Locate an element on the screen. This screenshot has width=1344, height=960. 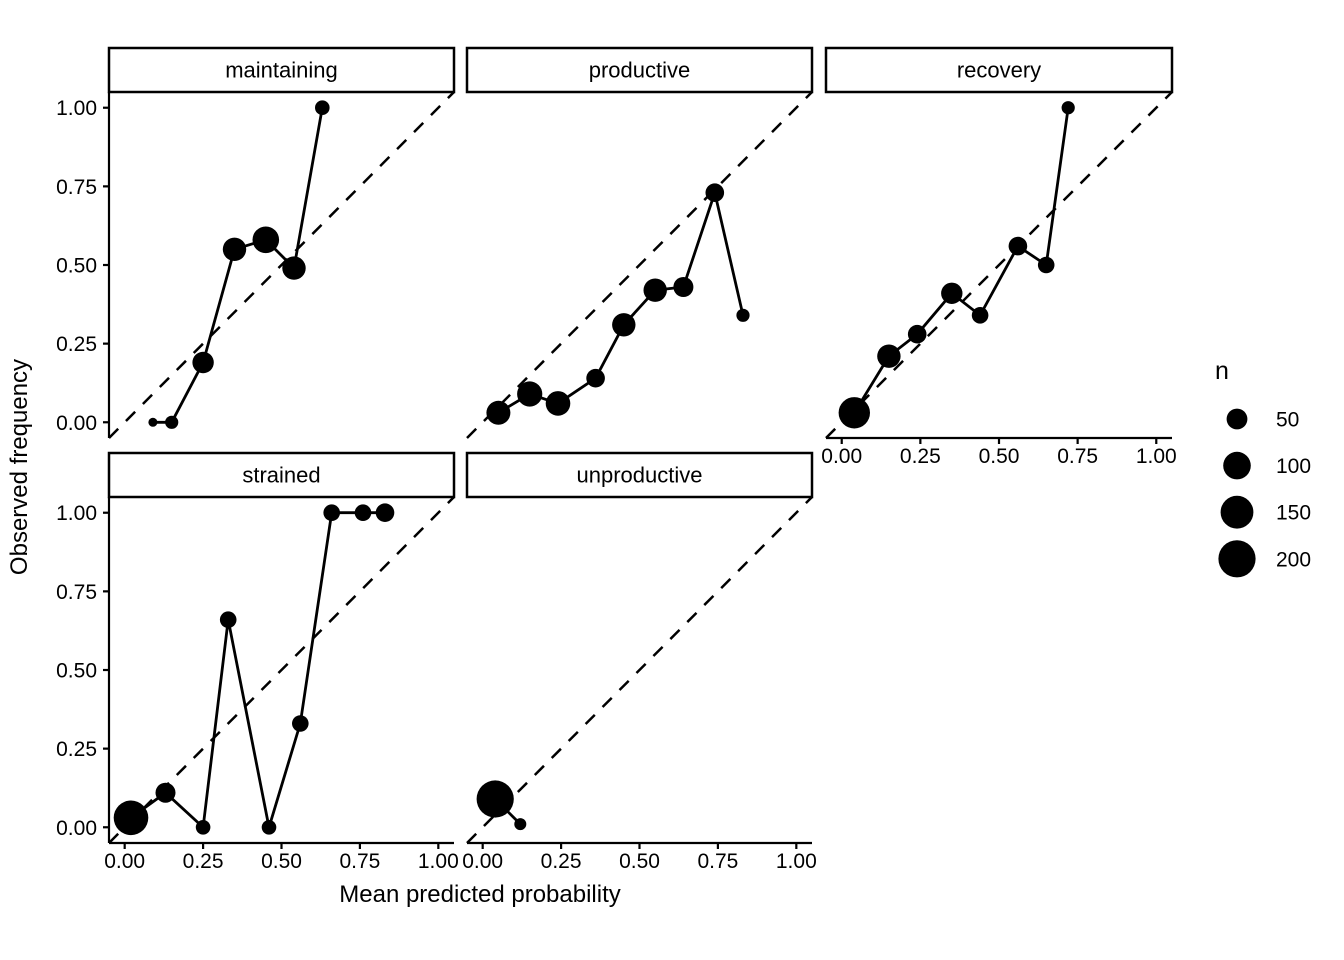
legend-size-label: 100 is located at coordinates (1293, 466).